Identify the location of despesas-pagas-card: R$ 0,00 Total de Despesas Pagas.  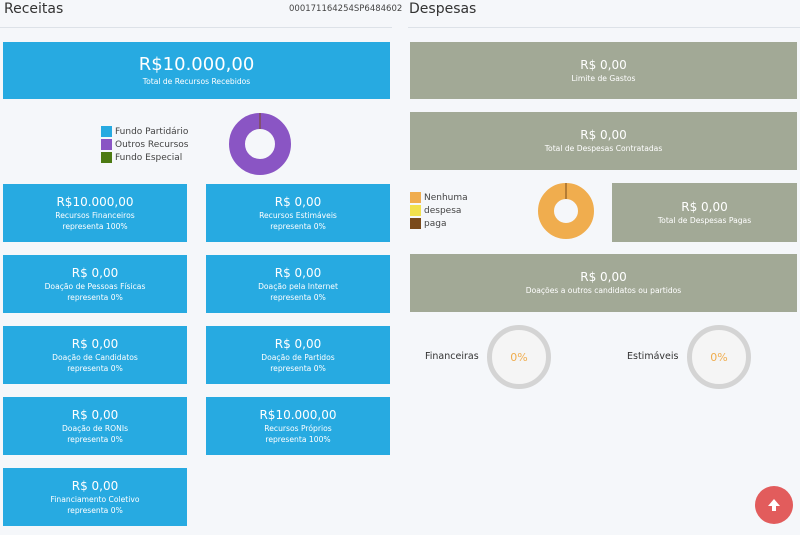
(704, 212).